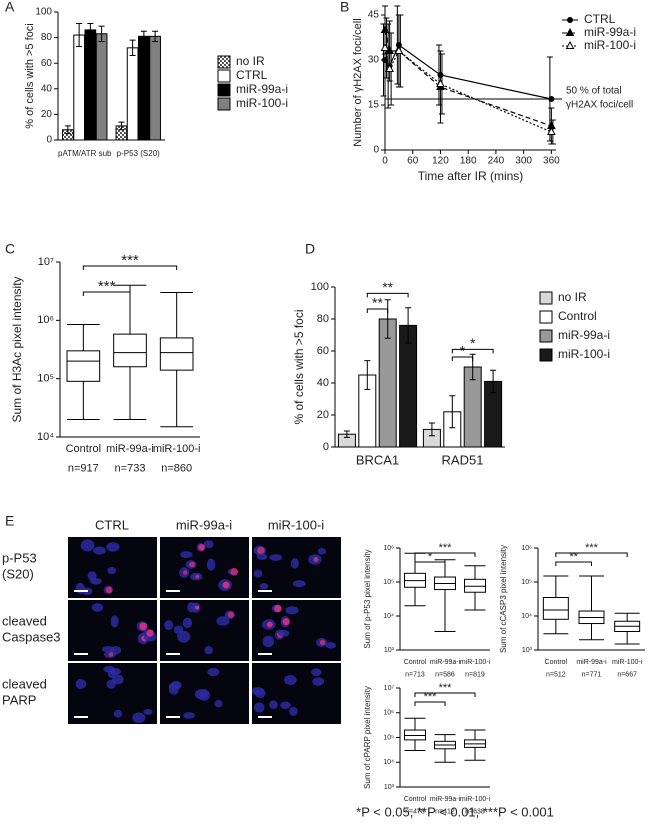 This screenshot has height=827, width=650. I want to click on y-tick-label: 30, so click(374, 60).